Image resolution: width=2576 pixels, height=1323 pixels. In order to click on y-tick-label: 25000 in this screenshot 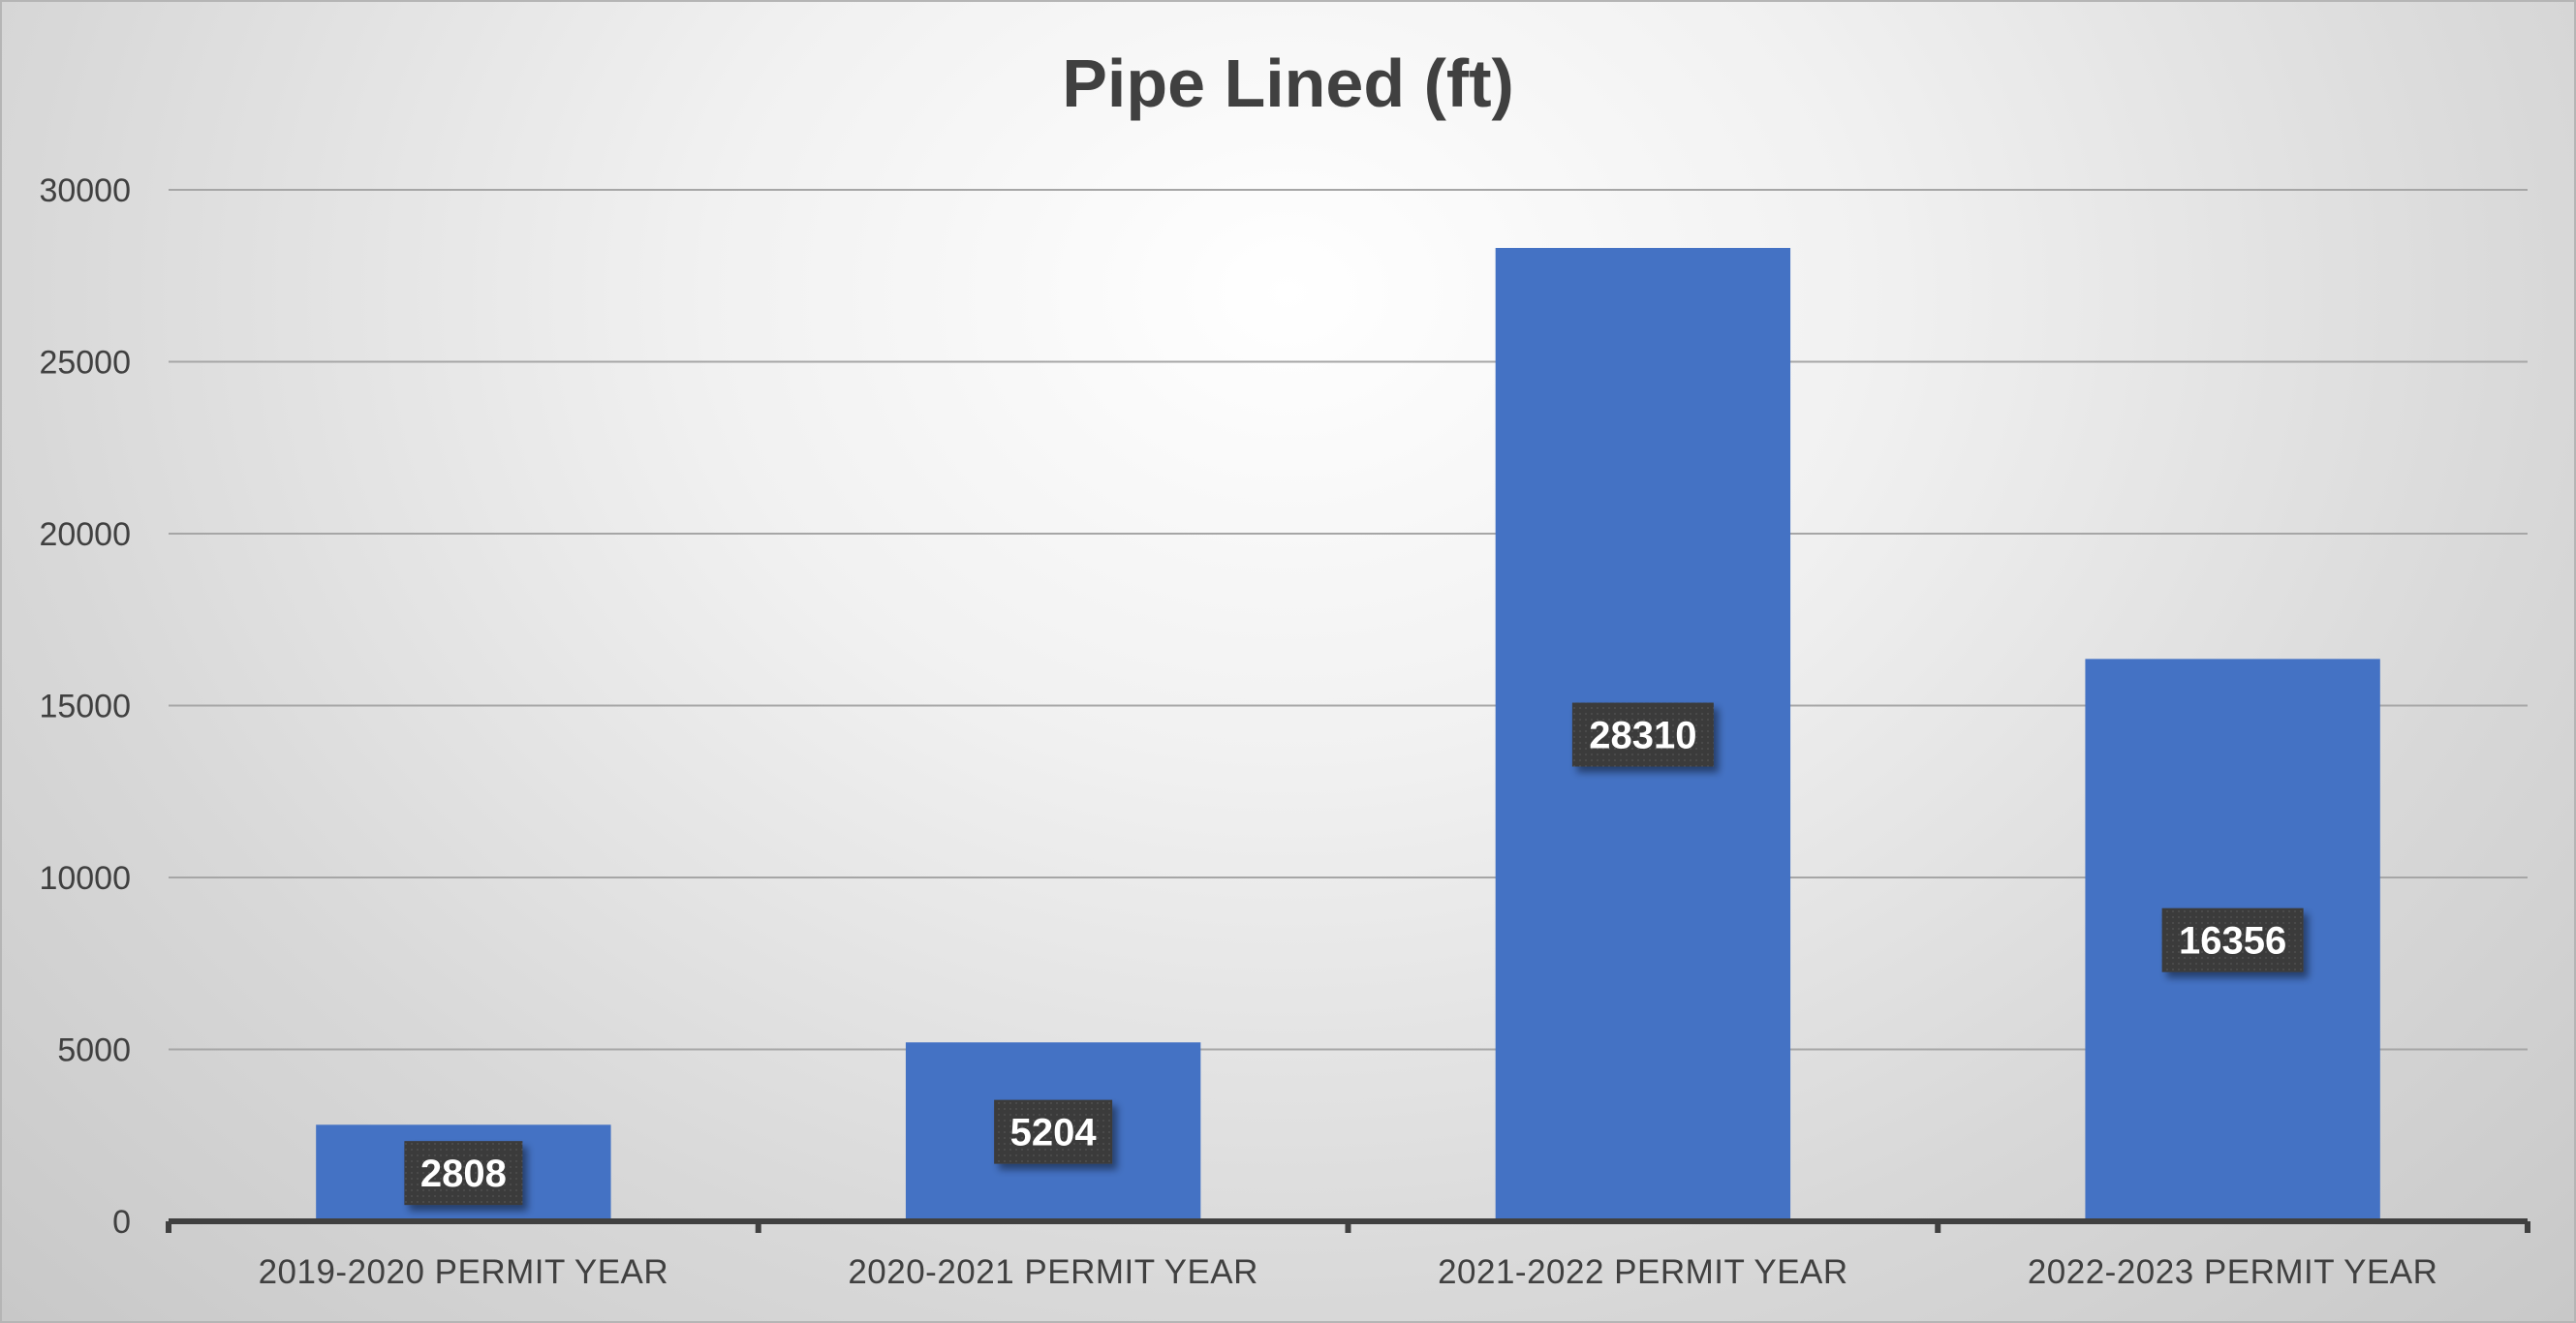, I will do `click(85, 363)`.